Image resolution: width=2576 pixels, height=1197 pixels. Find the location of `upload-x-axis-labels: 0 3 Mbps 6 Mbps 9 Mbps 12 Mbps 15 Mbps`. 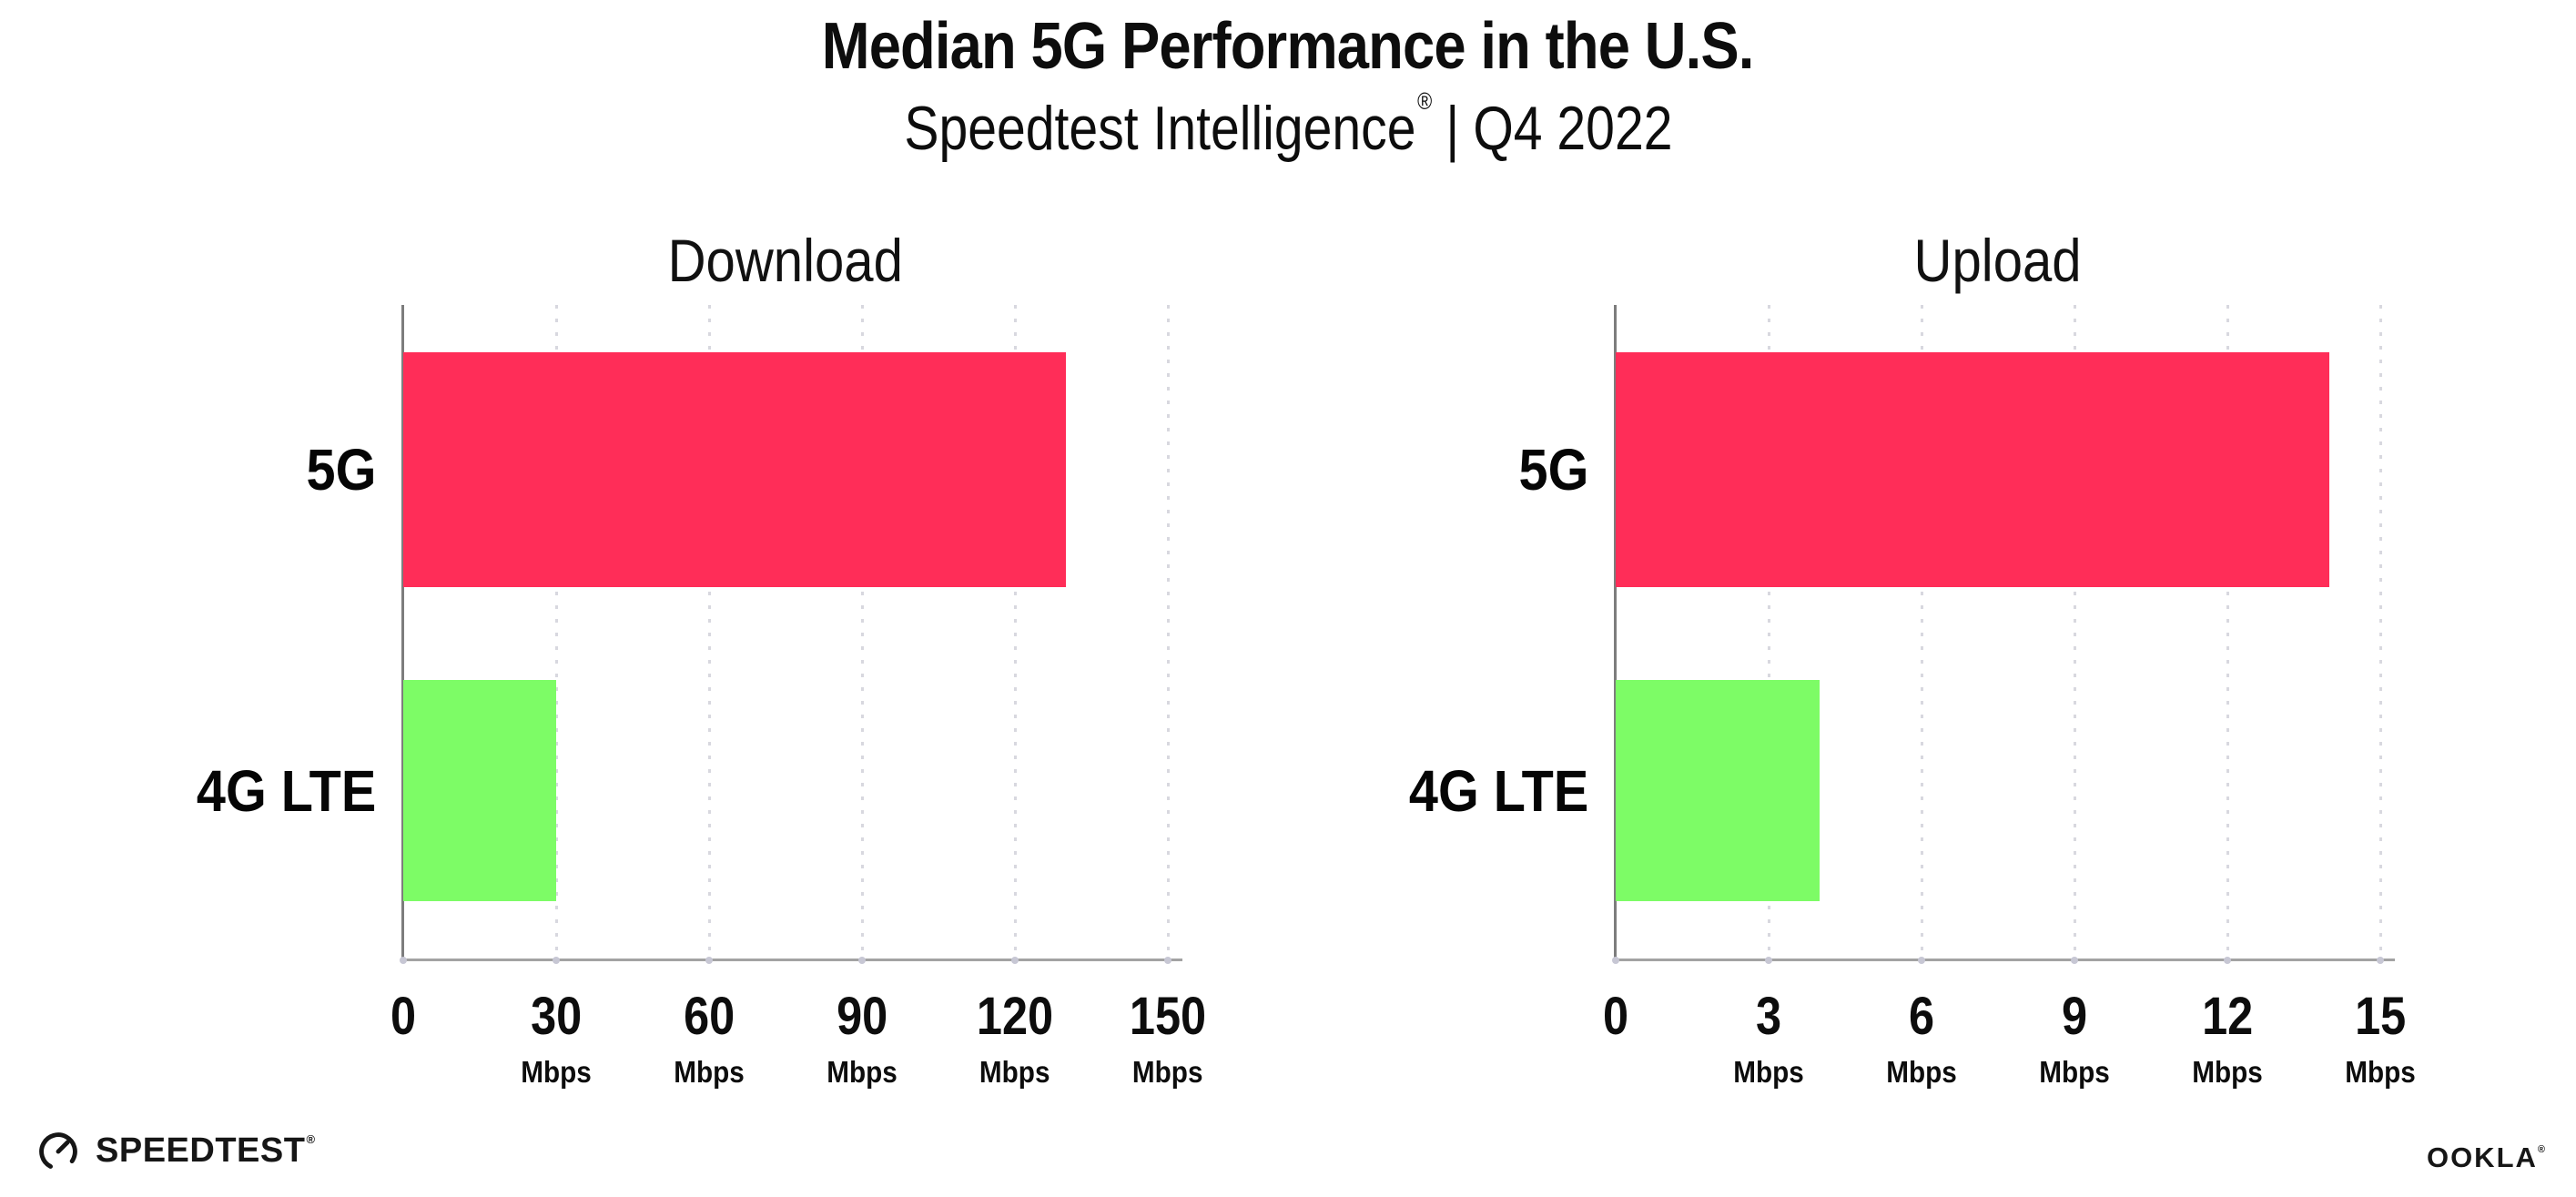

upload-x-axis-labels: 0 3 Mbps 6 Mbps 9 Mbps 12 Mbps 15 Mbps is located at coordinates (2009, 1045).